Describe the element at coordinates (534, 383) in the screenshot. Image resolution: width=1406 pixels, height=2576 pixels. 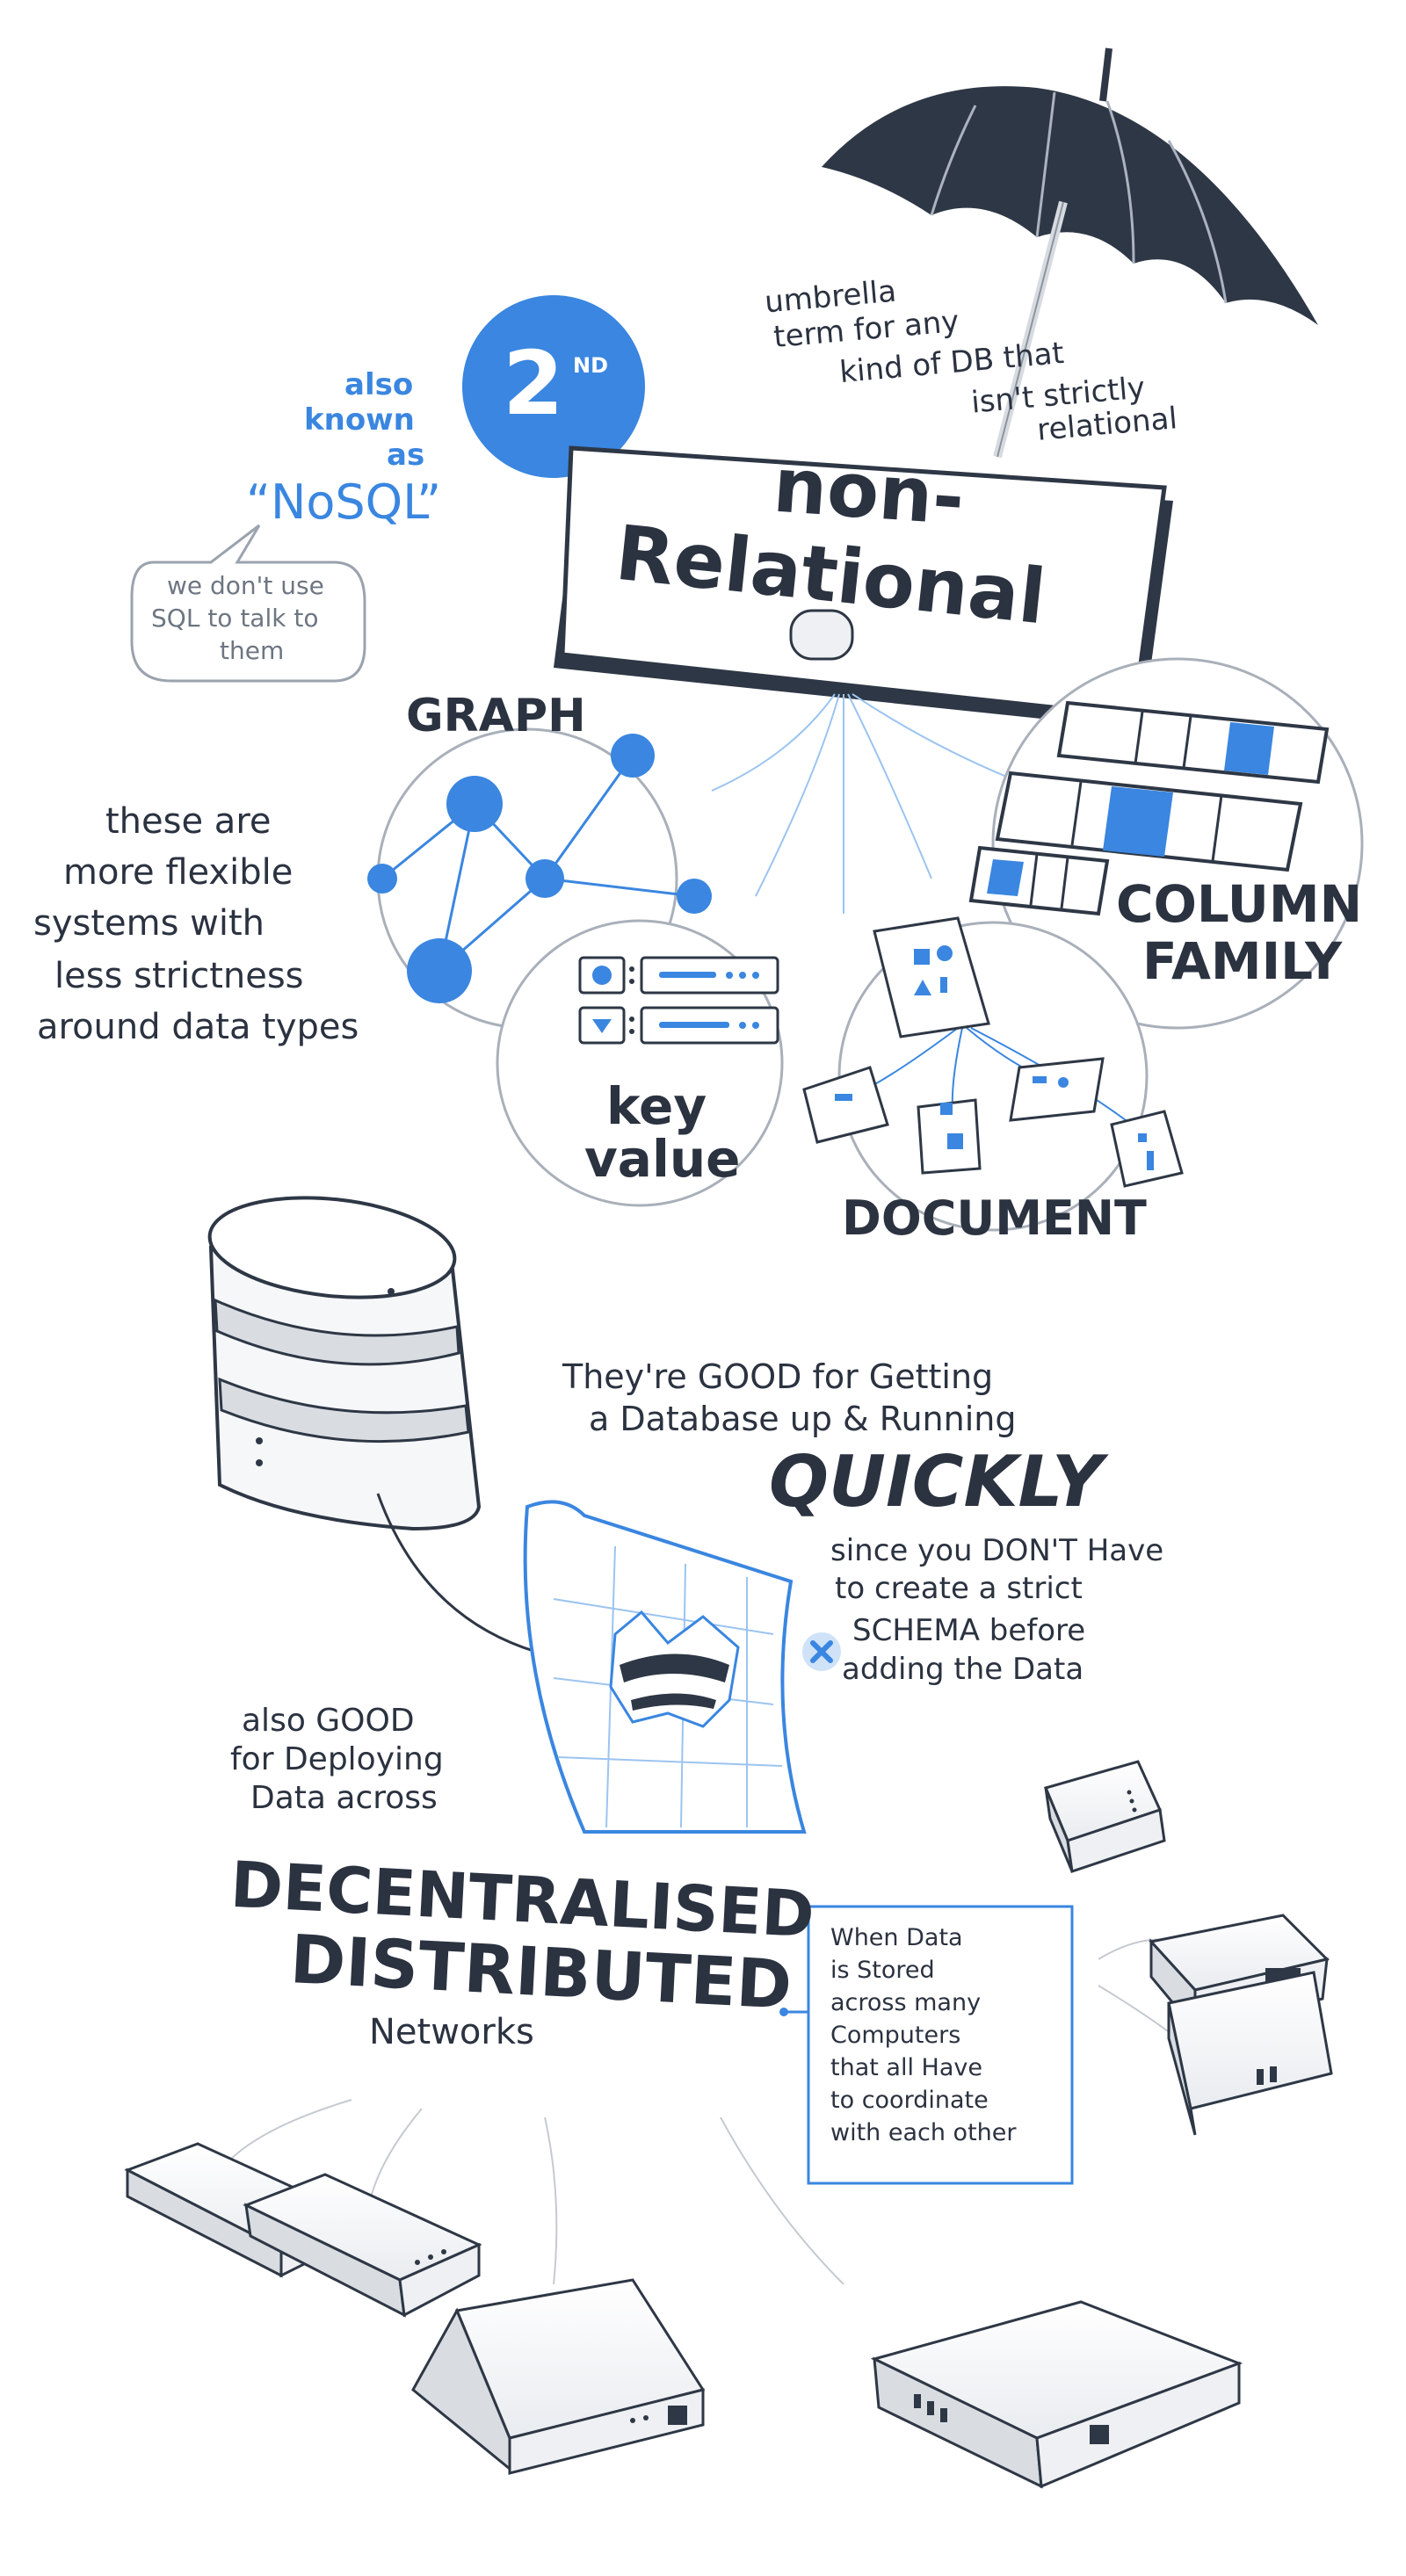
I see `badge-number: 2` at that location.